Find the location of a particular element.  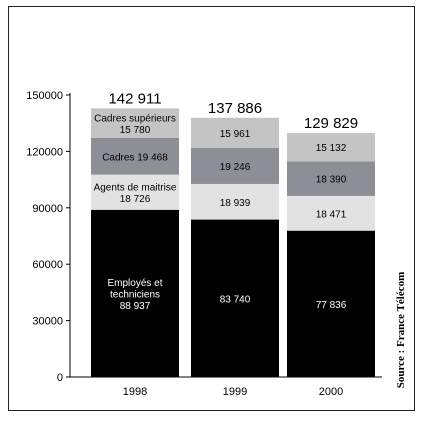

y-tick-label: 90000 is located at coordinates (47, 209).